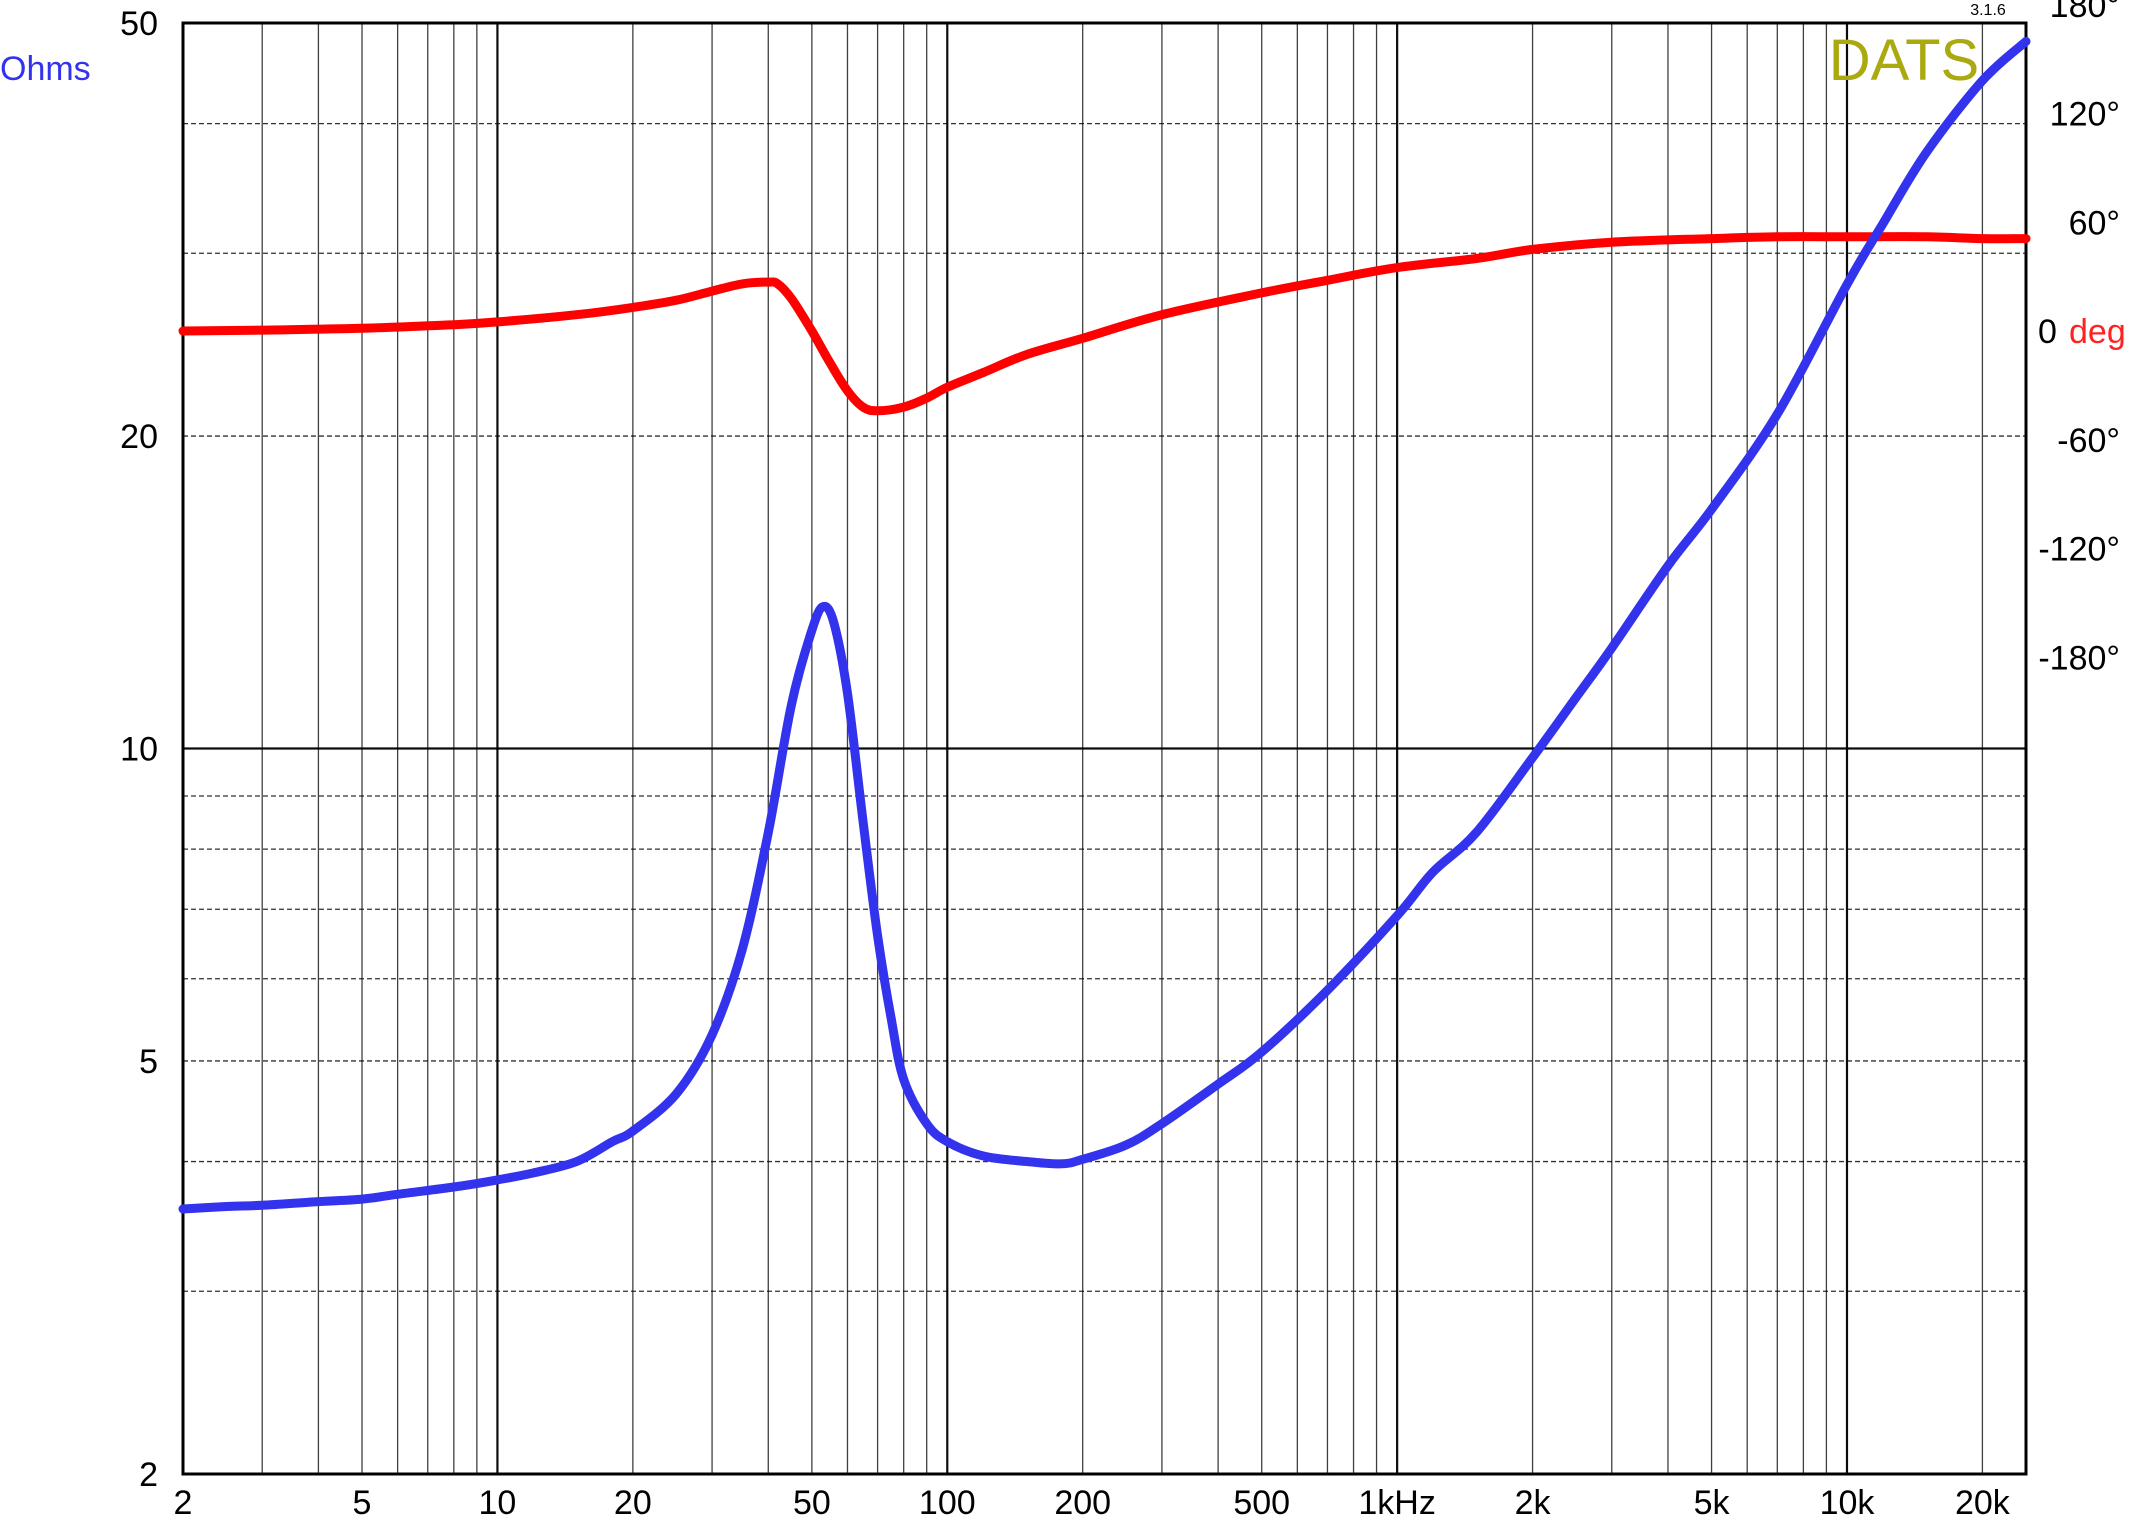  I want to click on y-right-tick-label: -60°, so click(2088, 441).